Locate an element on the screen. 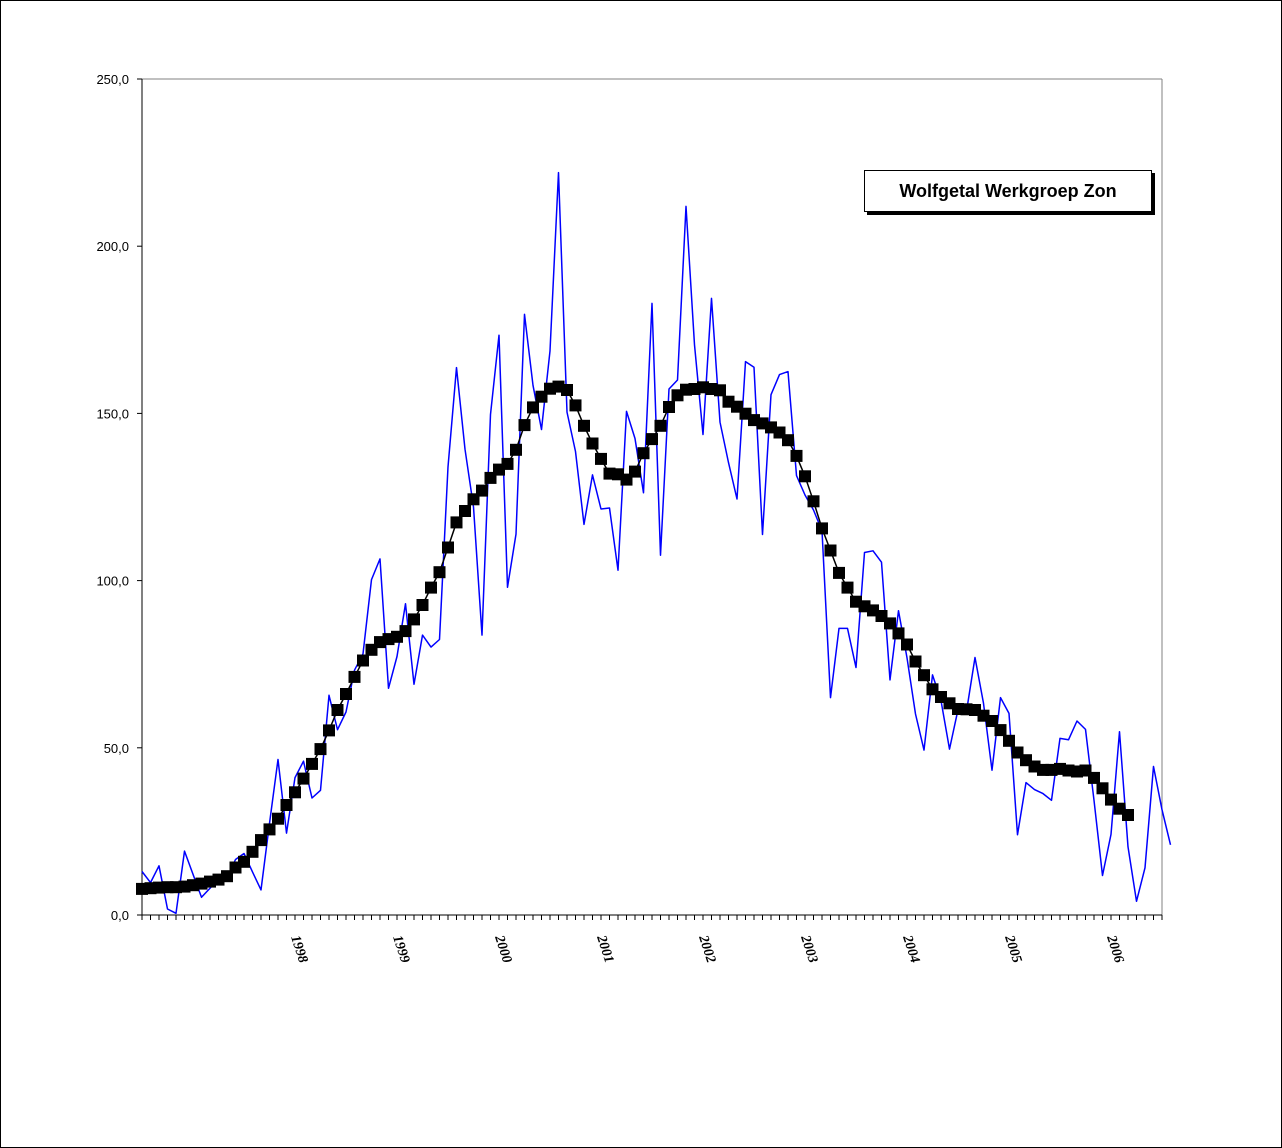 Image resolution: width=1282 pixels, height=1148 pixels. x-tick-label: 2002 is located at coordinates (706, 949).